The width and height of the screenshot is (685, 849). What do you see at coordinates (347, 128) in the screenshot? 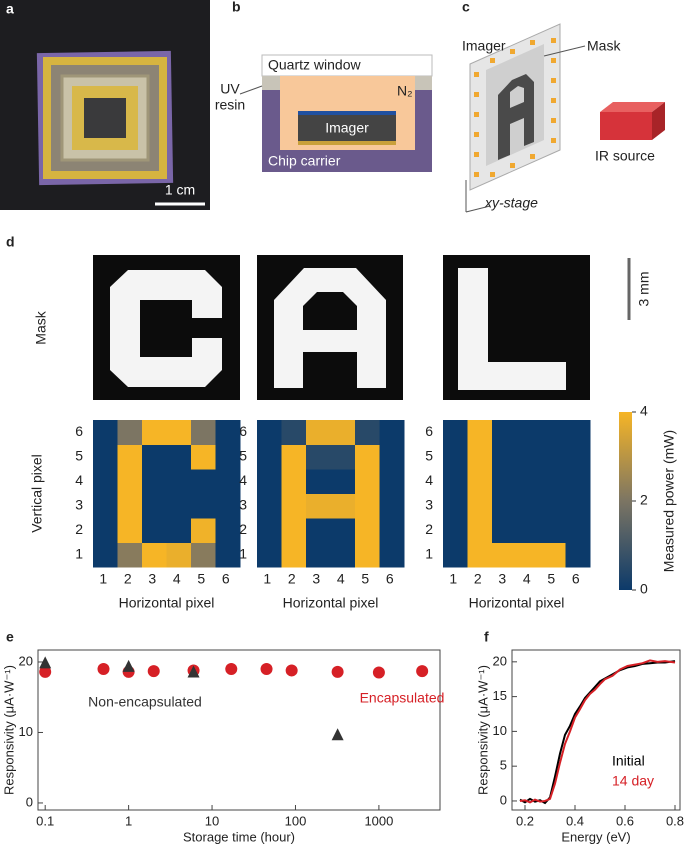
I see `imager-label: Imager` at bounding box center [347, 128].